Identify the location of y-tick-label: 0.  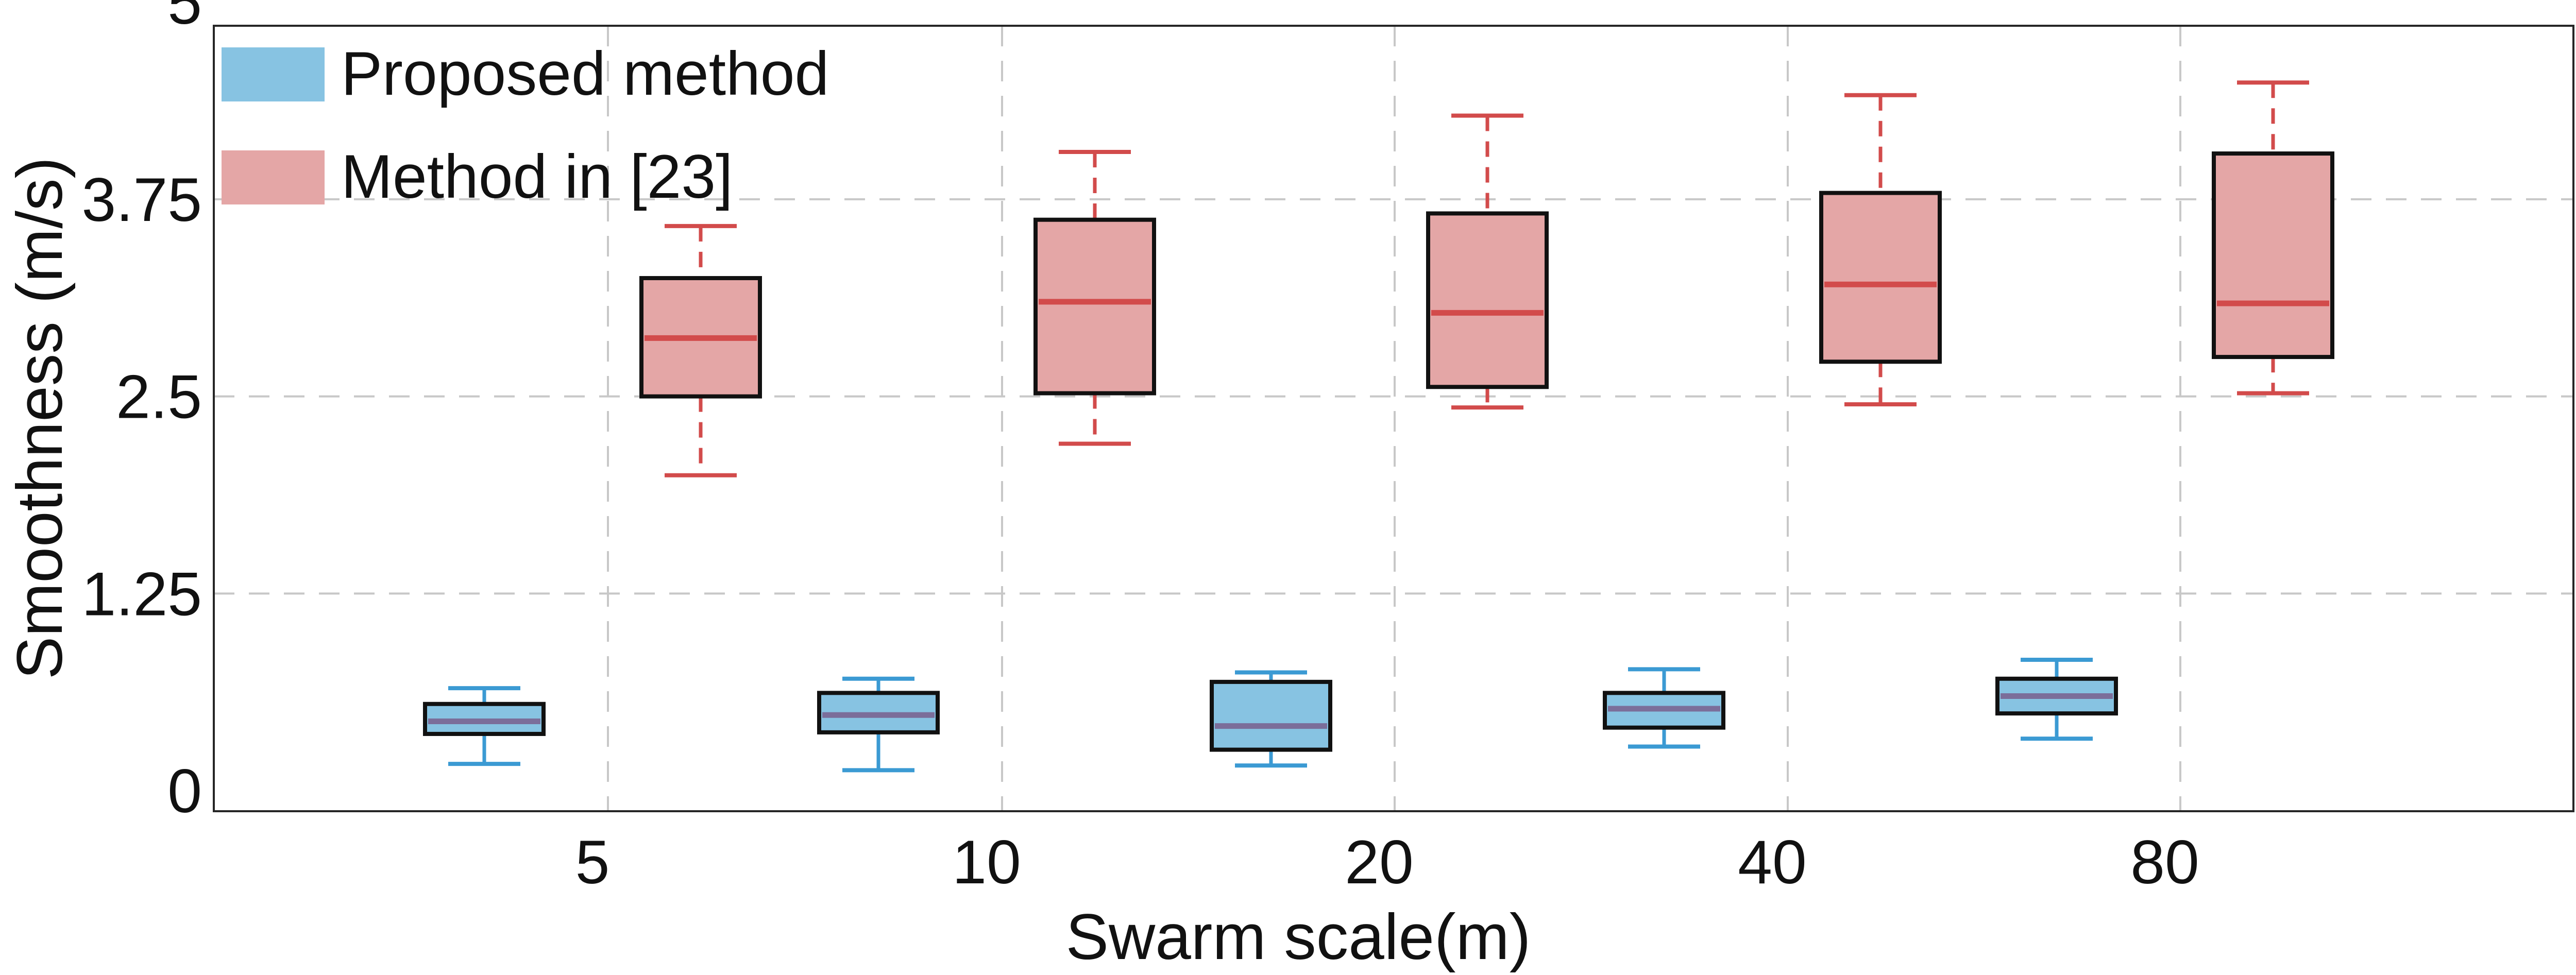
(184, 791).